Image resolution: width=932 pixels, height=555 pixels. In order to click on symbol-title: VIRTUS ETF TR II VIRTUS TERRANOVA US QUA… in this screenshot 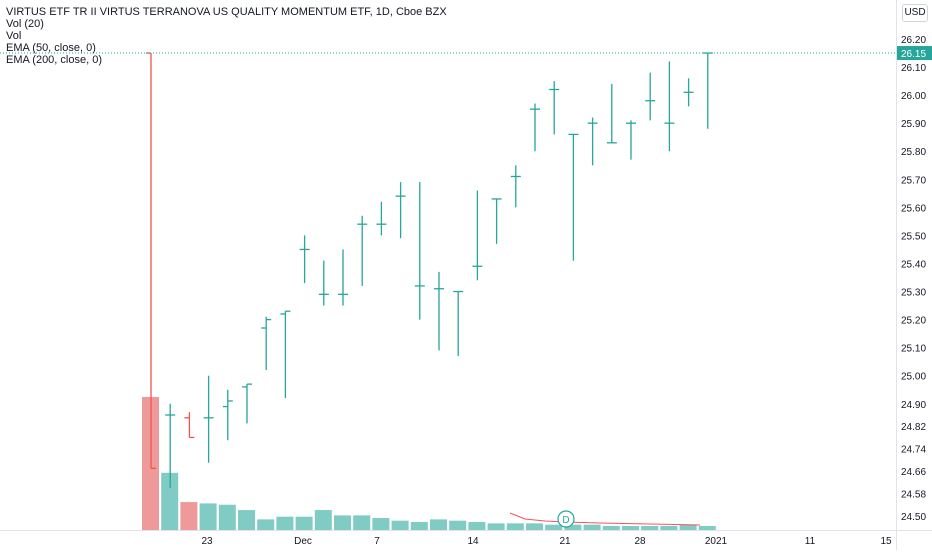, I will do `click(226, 12)`.